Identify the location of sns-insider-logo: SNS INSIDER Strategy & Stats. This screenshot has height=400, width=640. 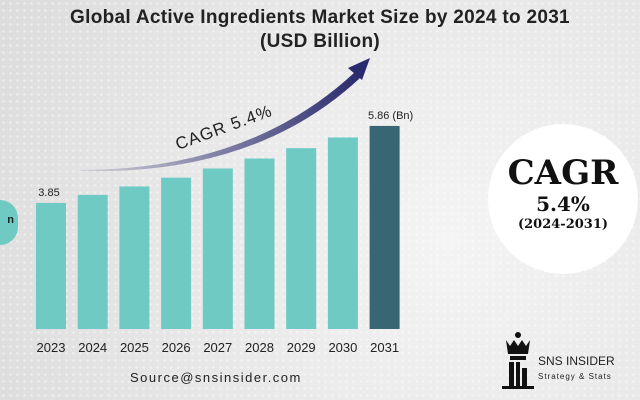
(568, 361).